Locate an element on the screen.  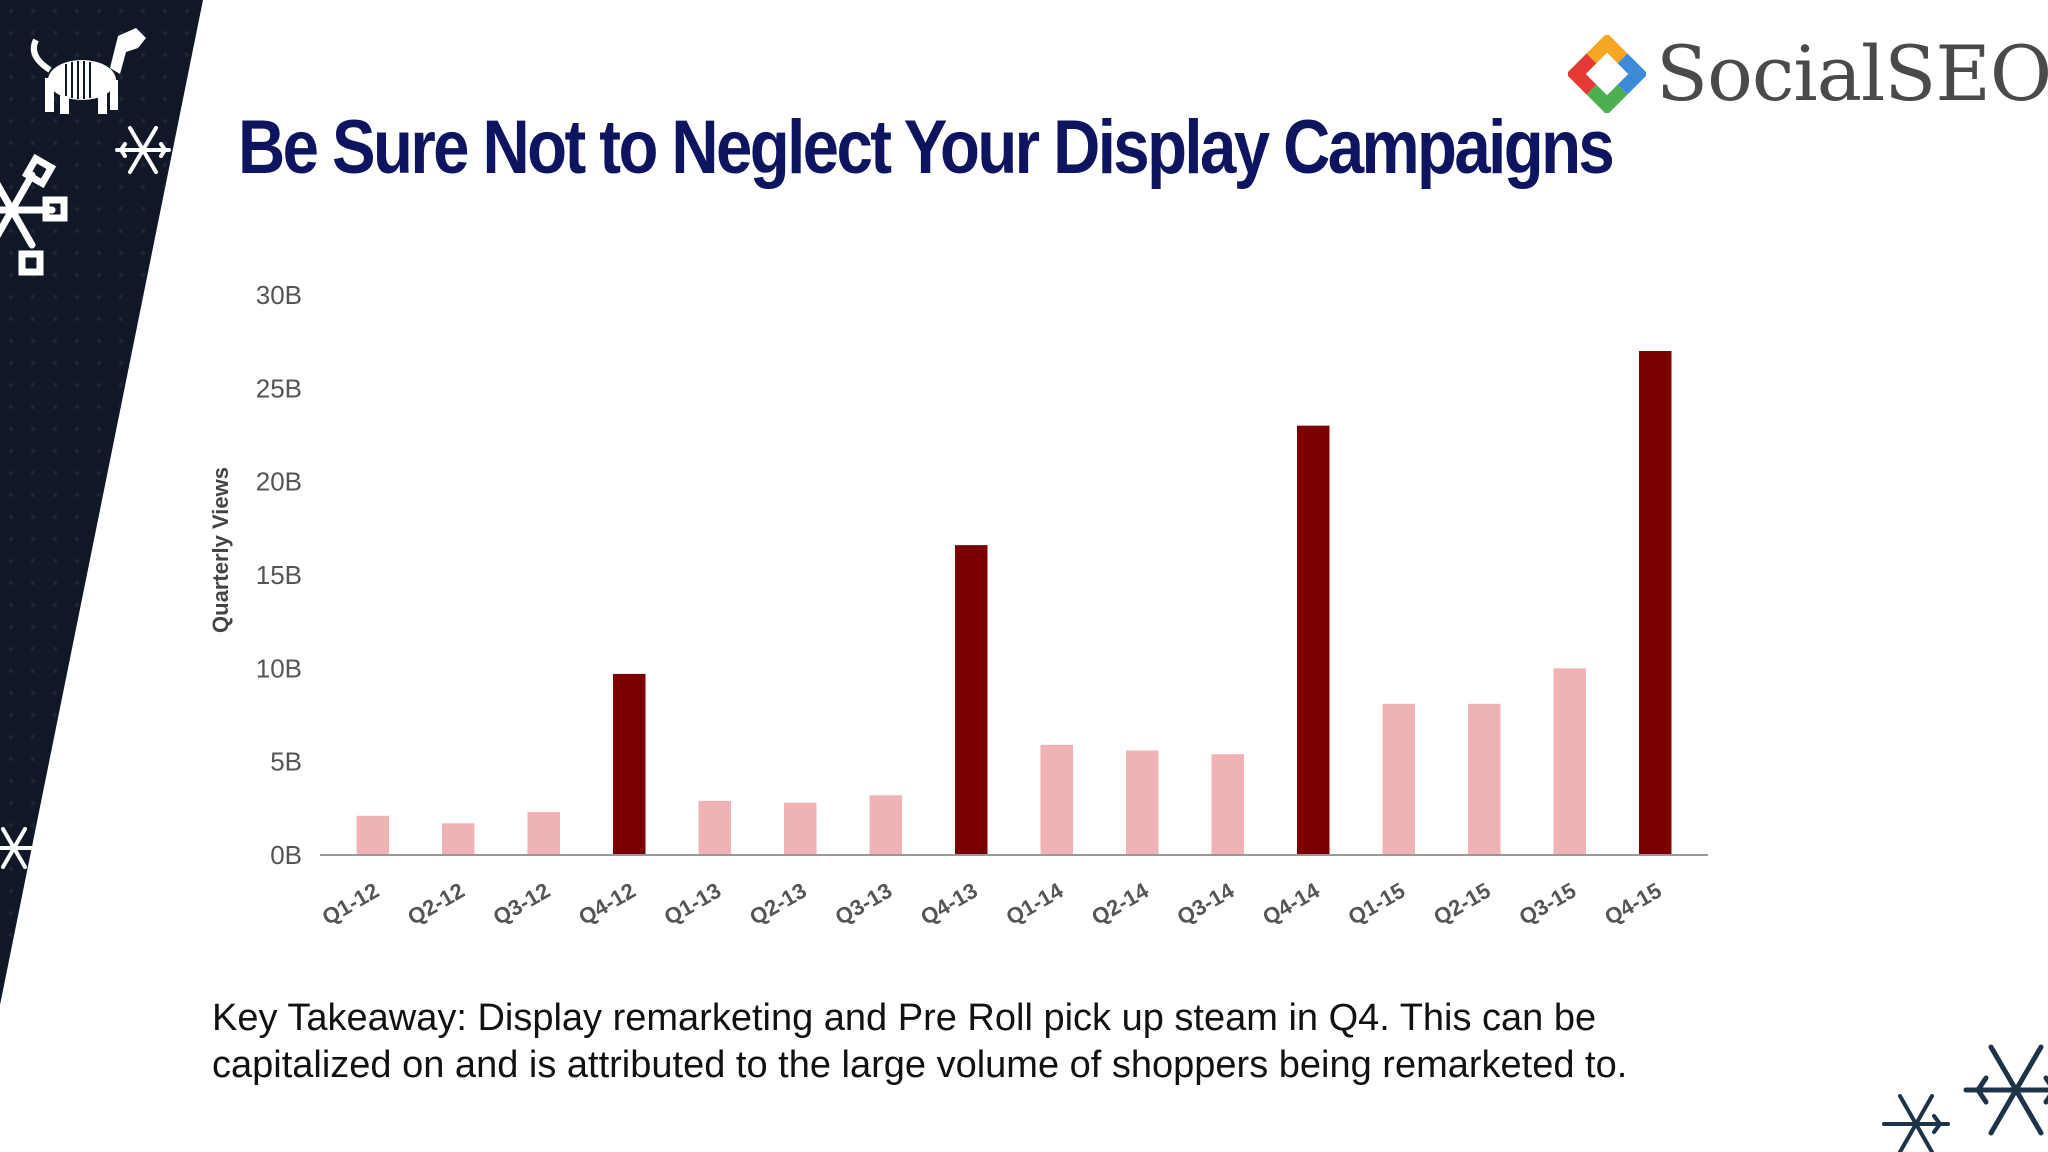
y-tick-label: 30B is located at coordinates (279, 295).